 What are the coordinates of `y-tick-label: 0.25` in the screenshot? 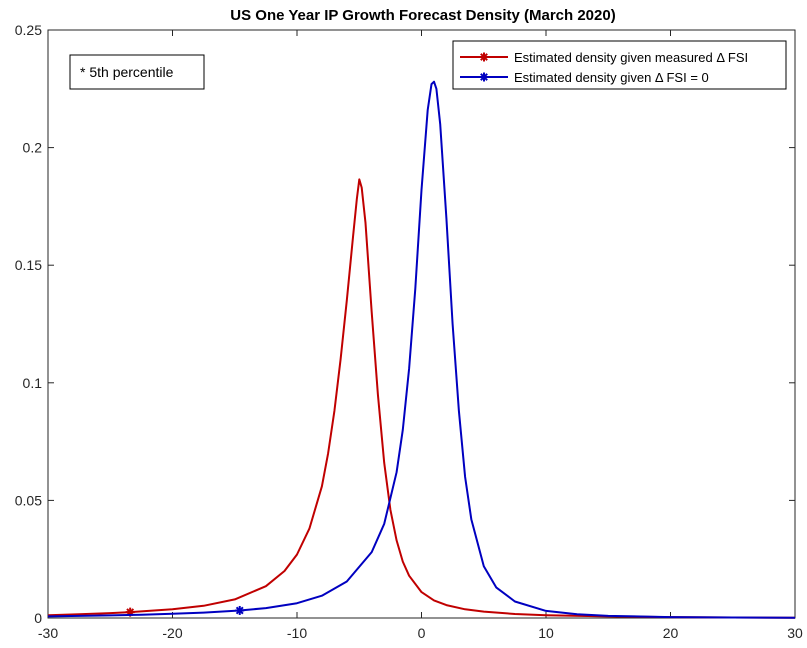 It's located at (28, 30).